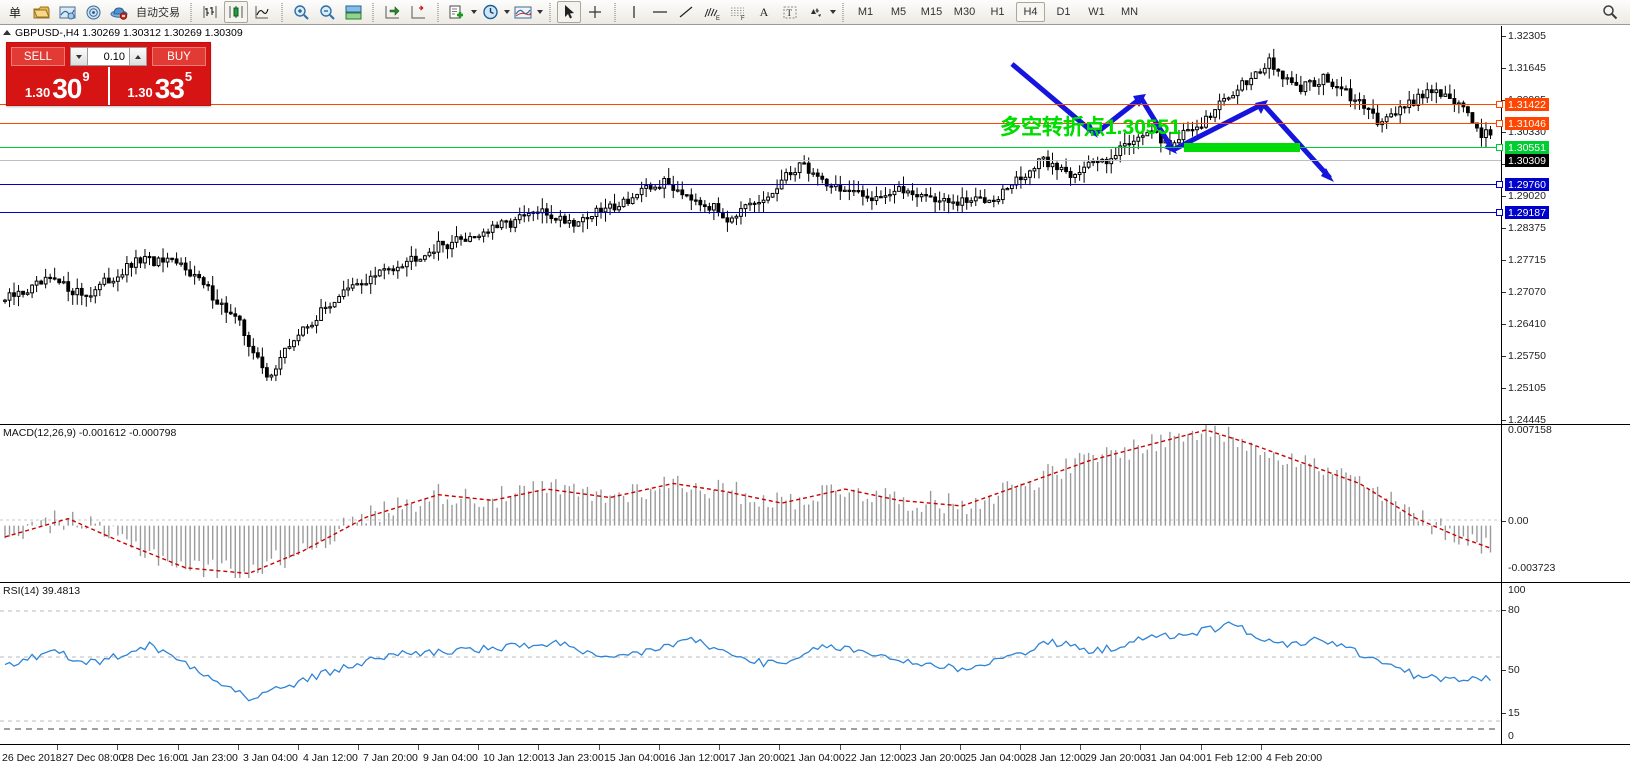  What do you see at coordinates (997, 12) in the screenshot?
I see `timeframe-h1: H1` at bounding box center [997, 12].